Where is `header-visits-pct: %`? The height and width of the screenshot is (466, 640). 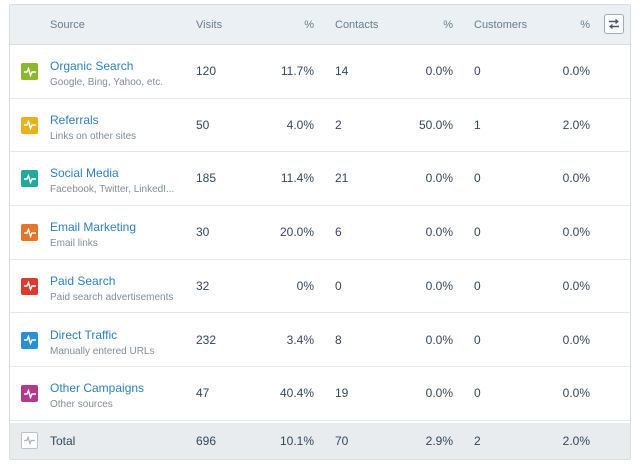
header-visits-pct: % is located at coordinates (309, 25).